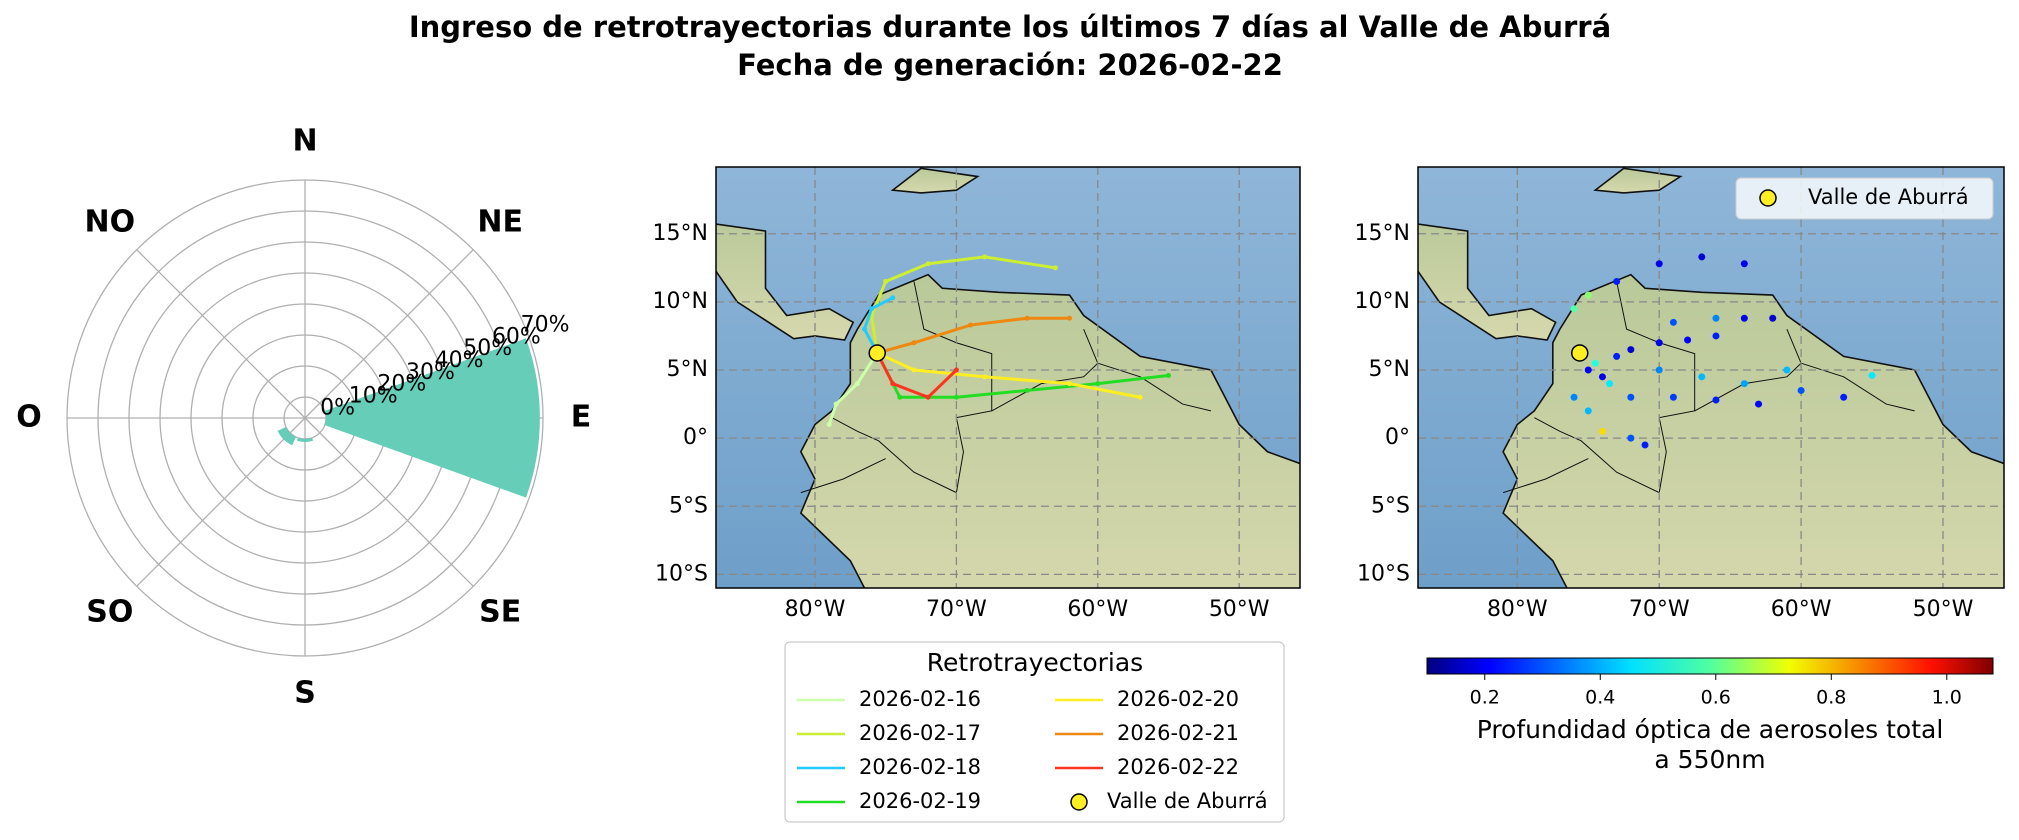 The height and width of the screenshot is (840, 2019). I want to click on direction-label: O, so click(29, 417).